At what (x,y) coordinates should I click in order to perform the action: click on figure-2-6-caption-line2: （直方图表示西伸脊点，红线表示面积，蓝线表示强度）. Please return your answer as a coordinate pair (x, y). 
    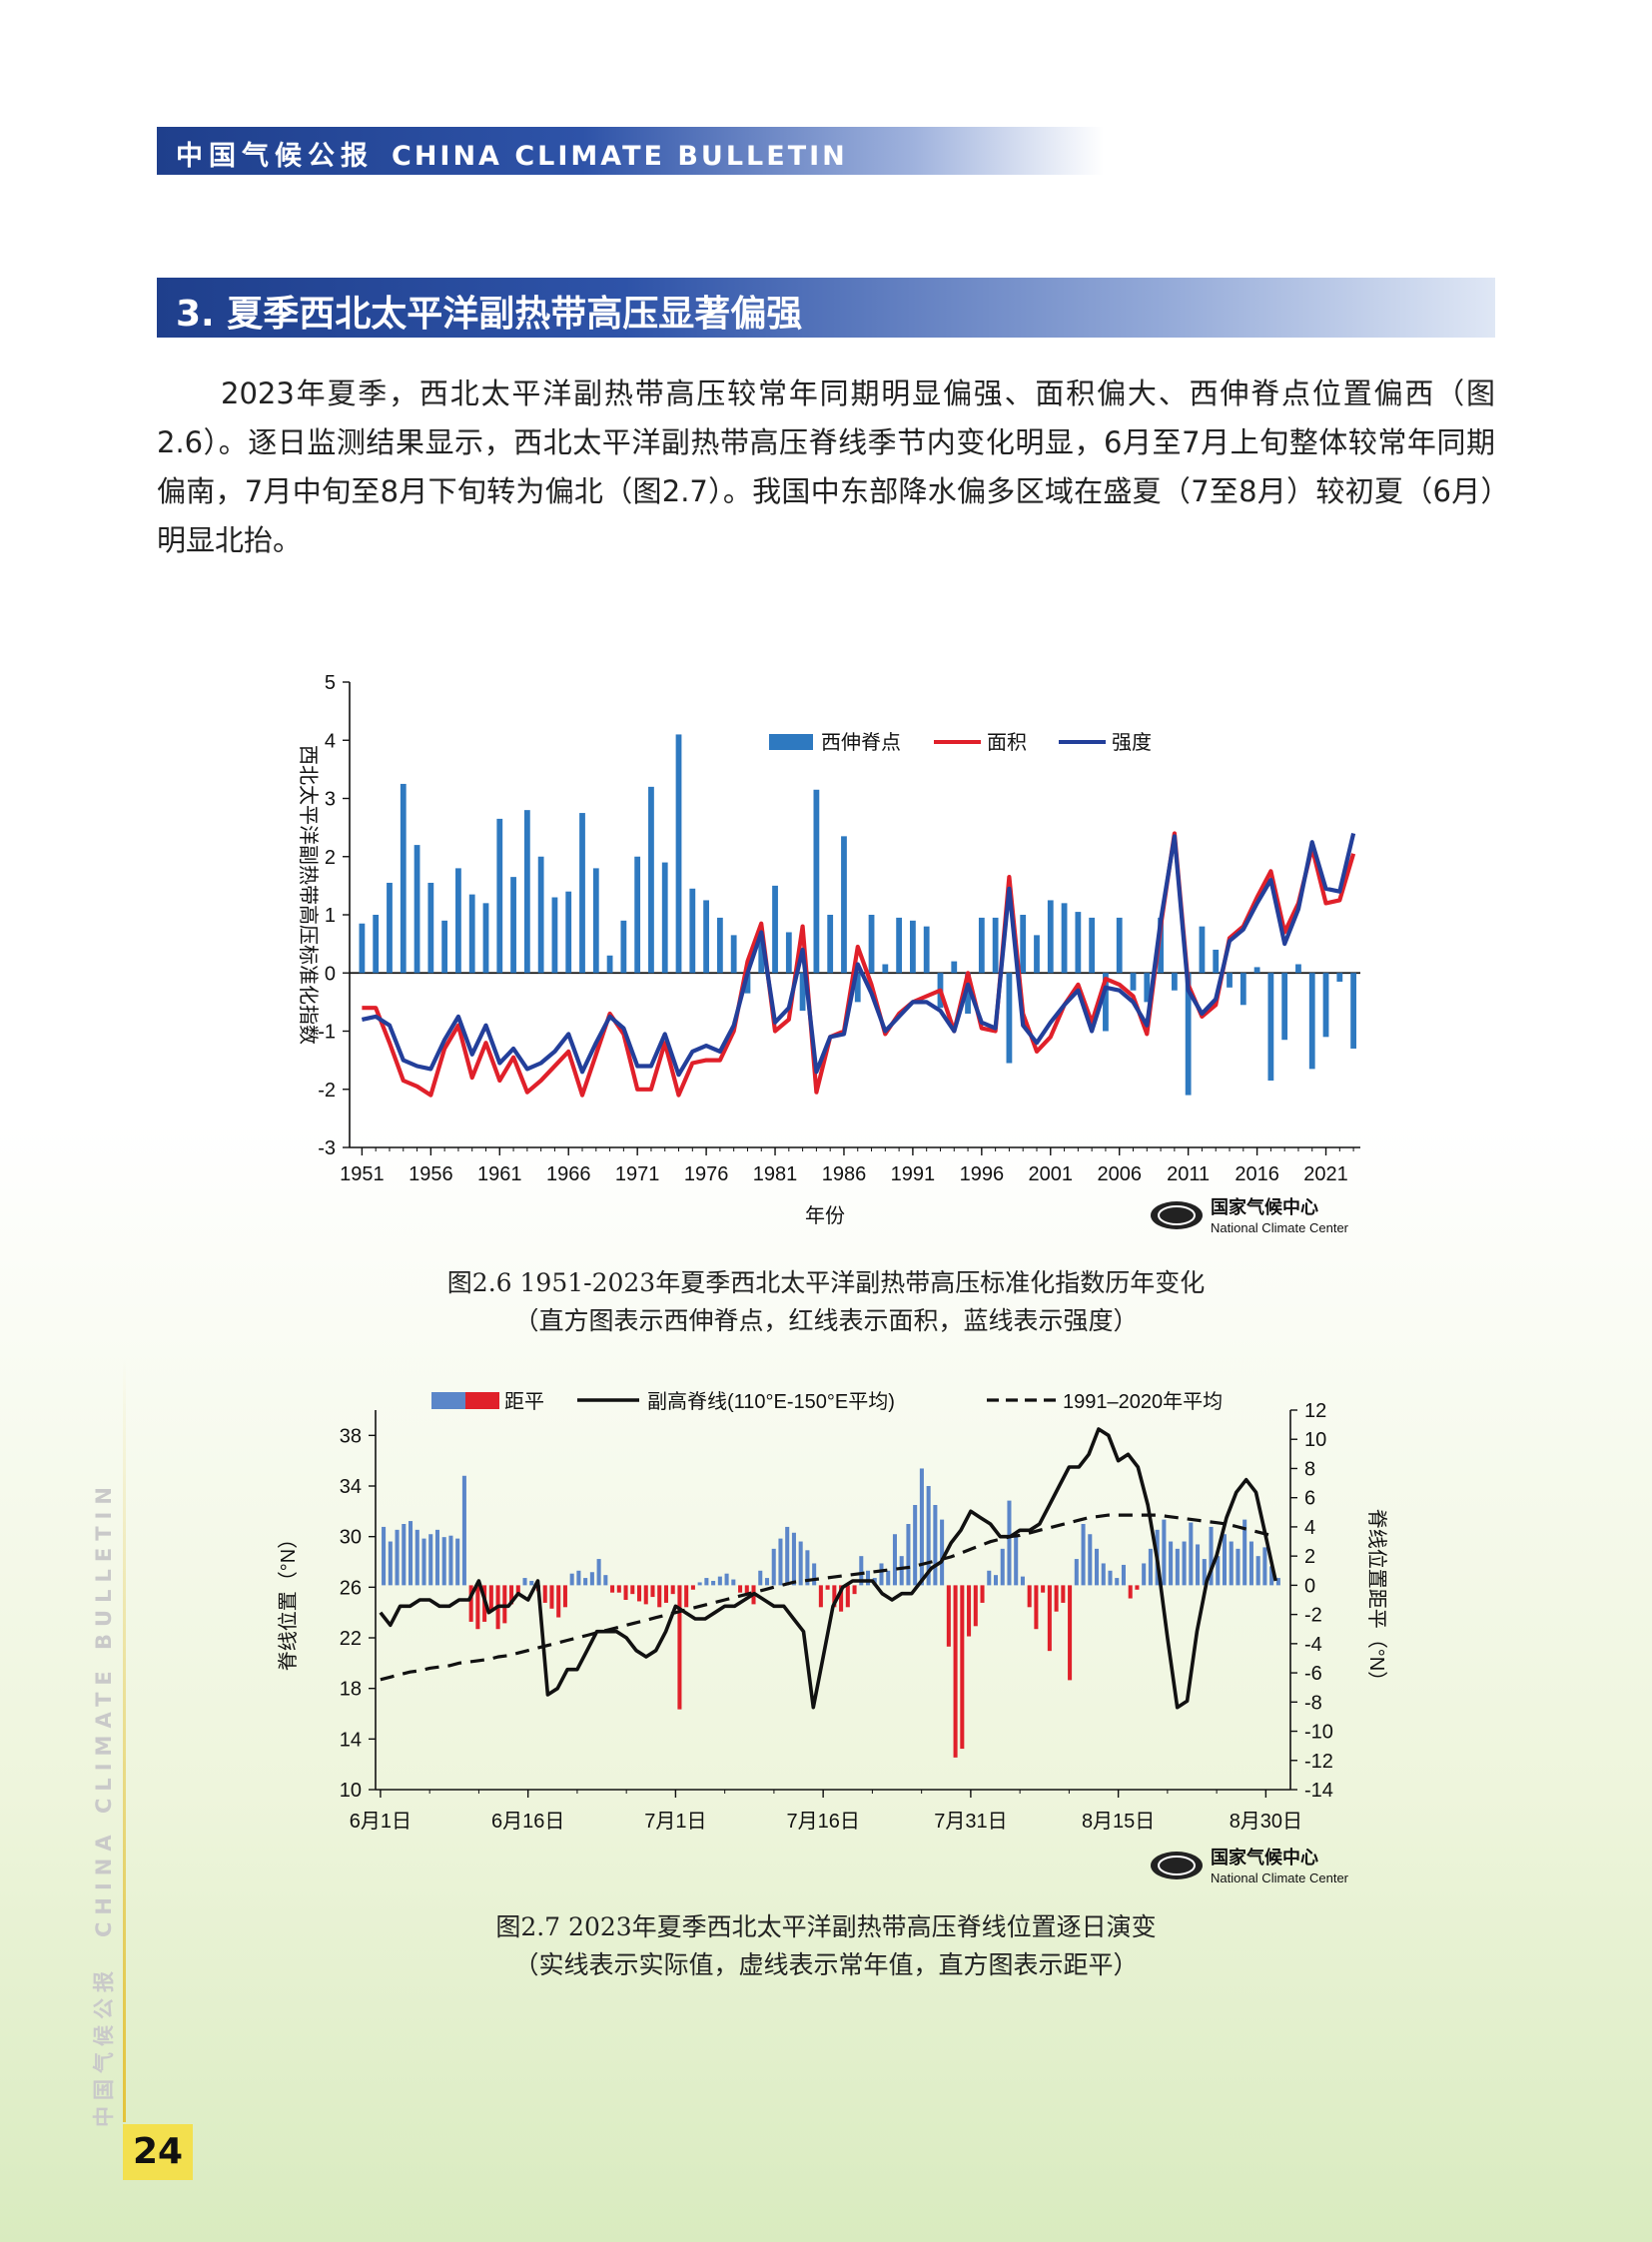
    Looking at the image, I should click on (826, 1320).